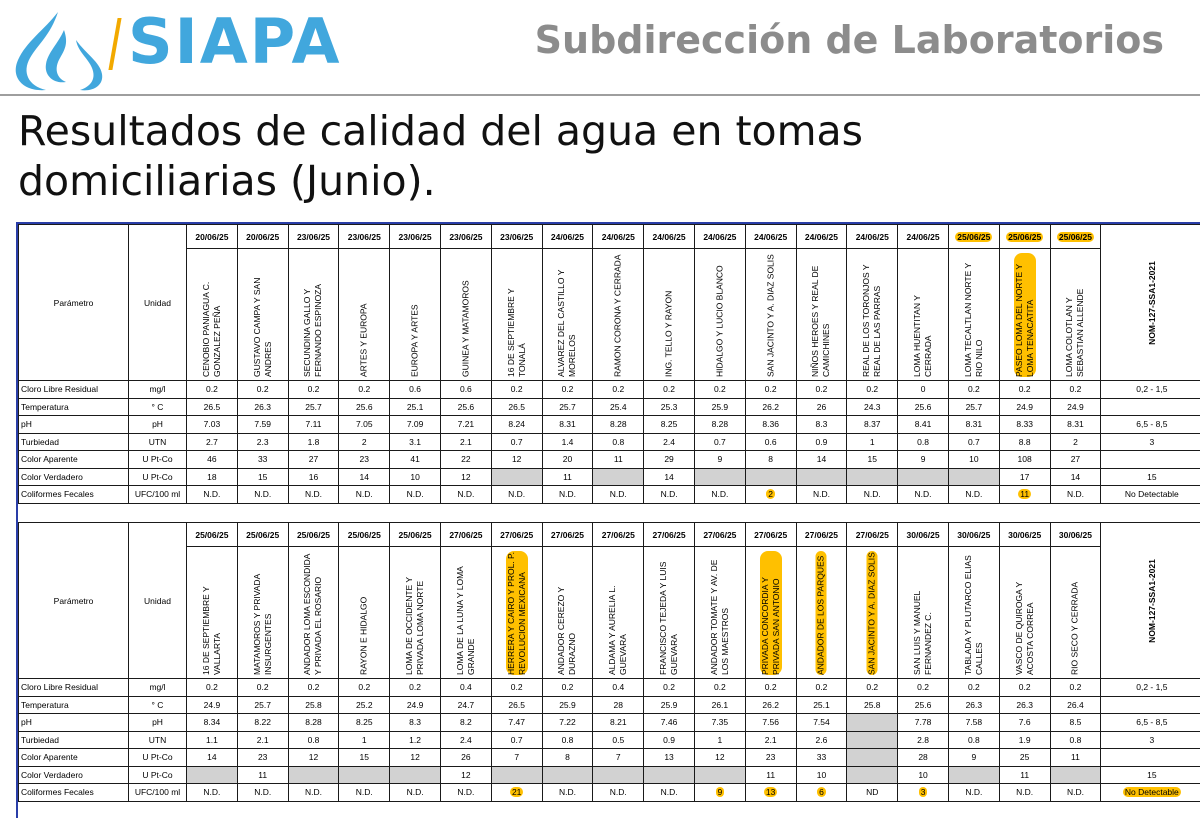  What do you see at coordinates (157, 792) in the screenshot?
I see `parameter-unit: UFC/100 ml` at bounding box center [157, 792].